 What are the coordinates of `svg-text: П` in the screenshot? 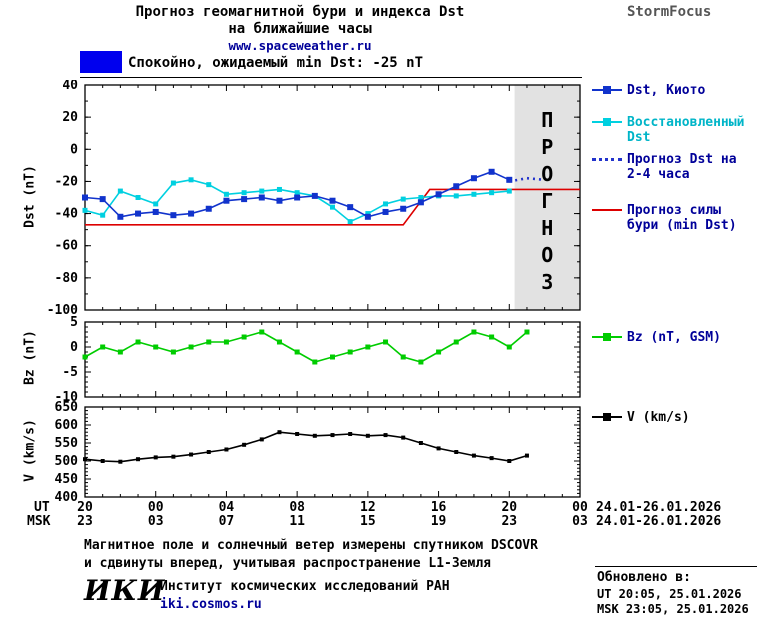 It's located at (547, 120).